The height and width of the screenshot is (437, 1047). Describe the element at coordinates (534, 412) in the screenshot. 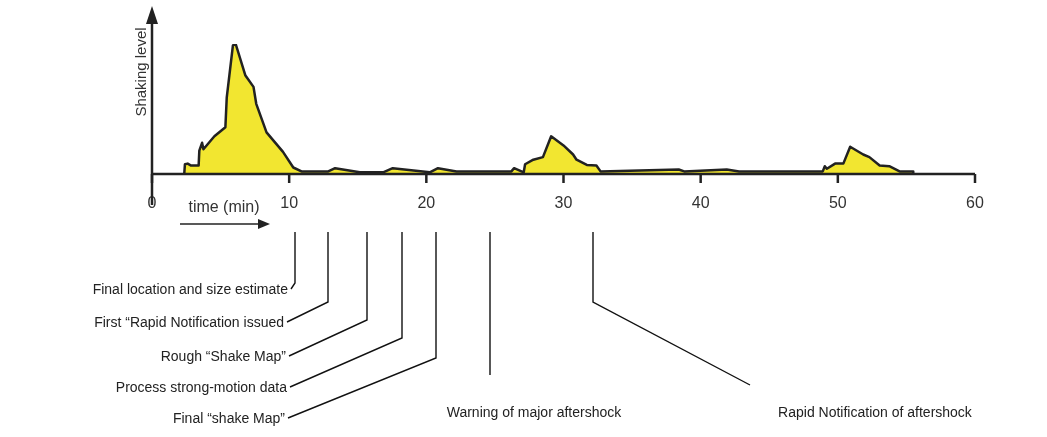

I see `text: Warning of major aftershock` at that location.